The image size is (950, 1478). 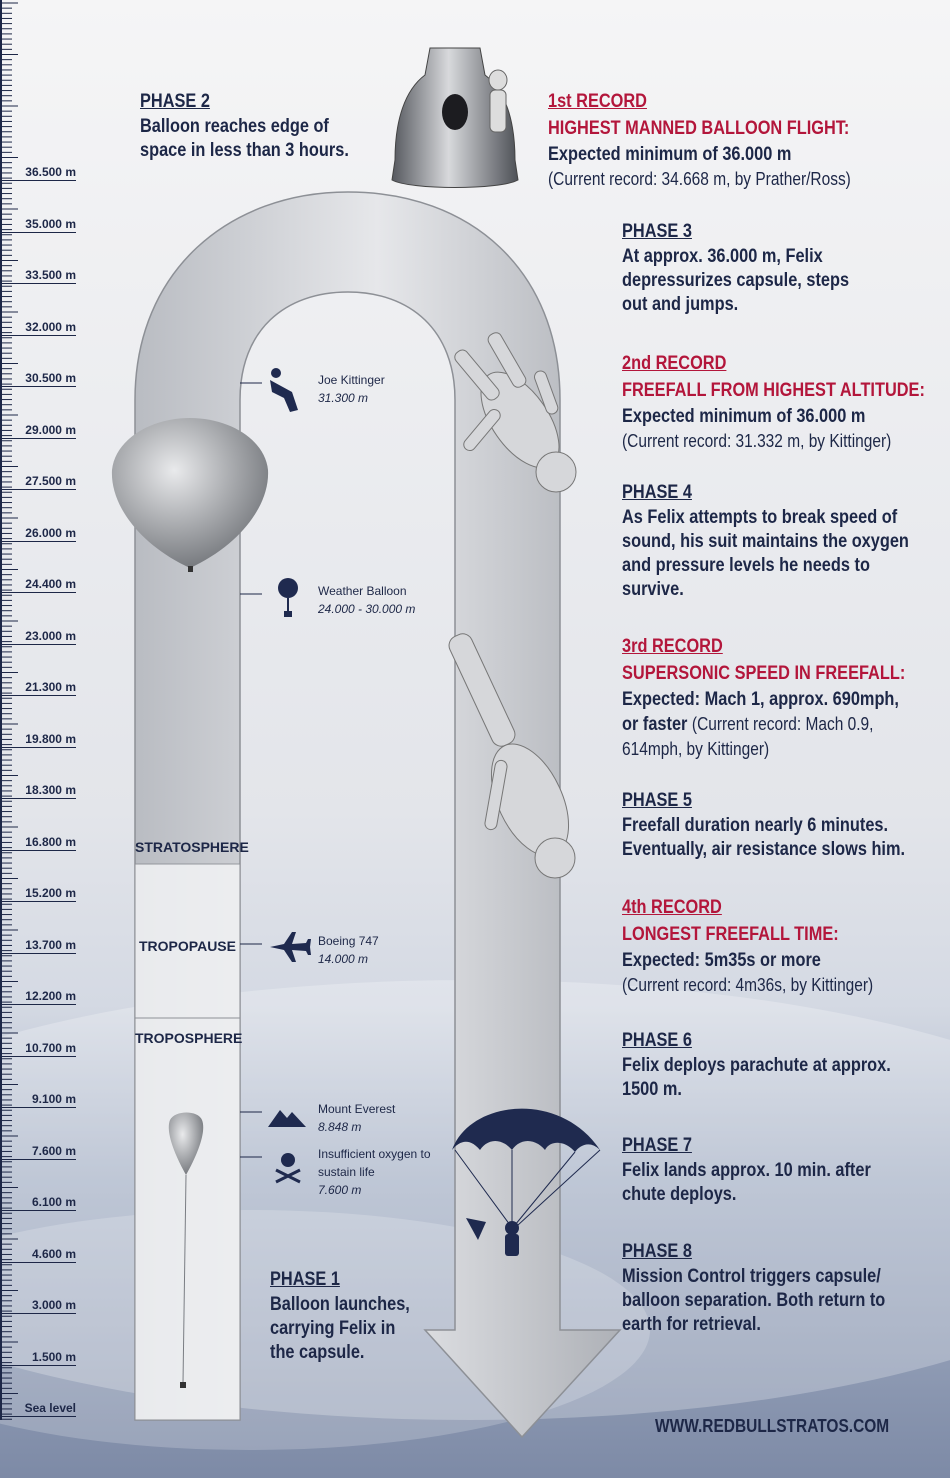 I want to click on record-label: 2nd RECORD, so click(x=674, y=363).